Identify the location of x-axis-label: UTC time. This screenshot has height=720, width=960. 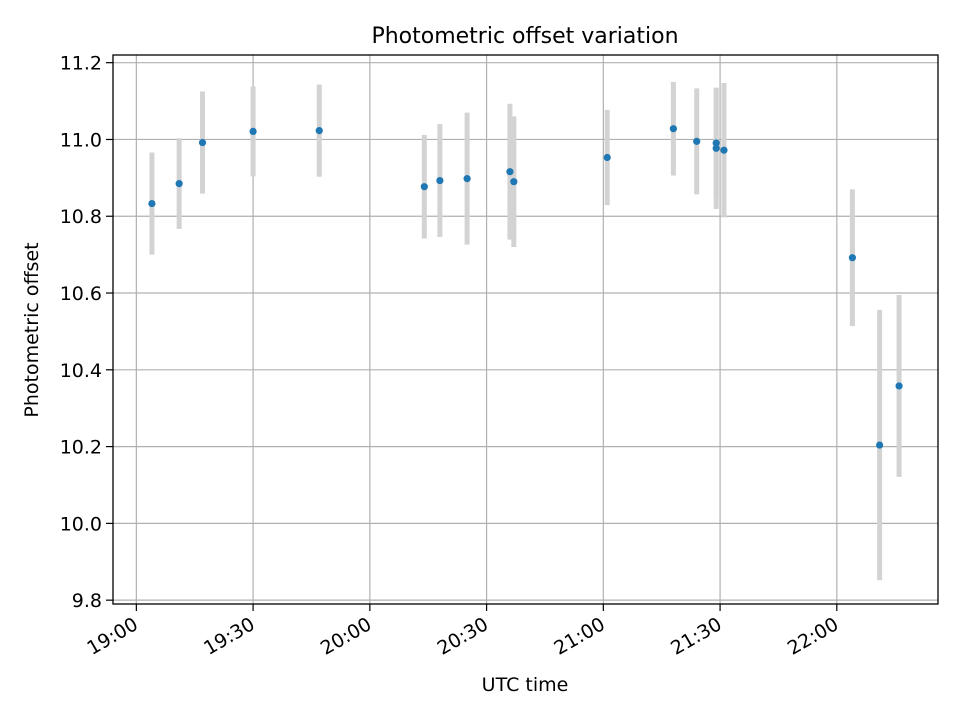
(525, 685).